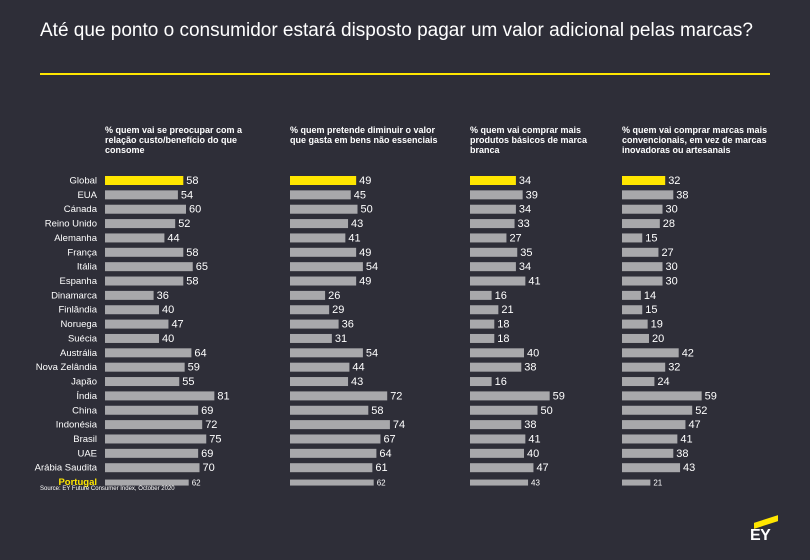  Describe the element at coordinates (674, 181) in the screenshot. I see `data-label: 32` at that location.